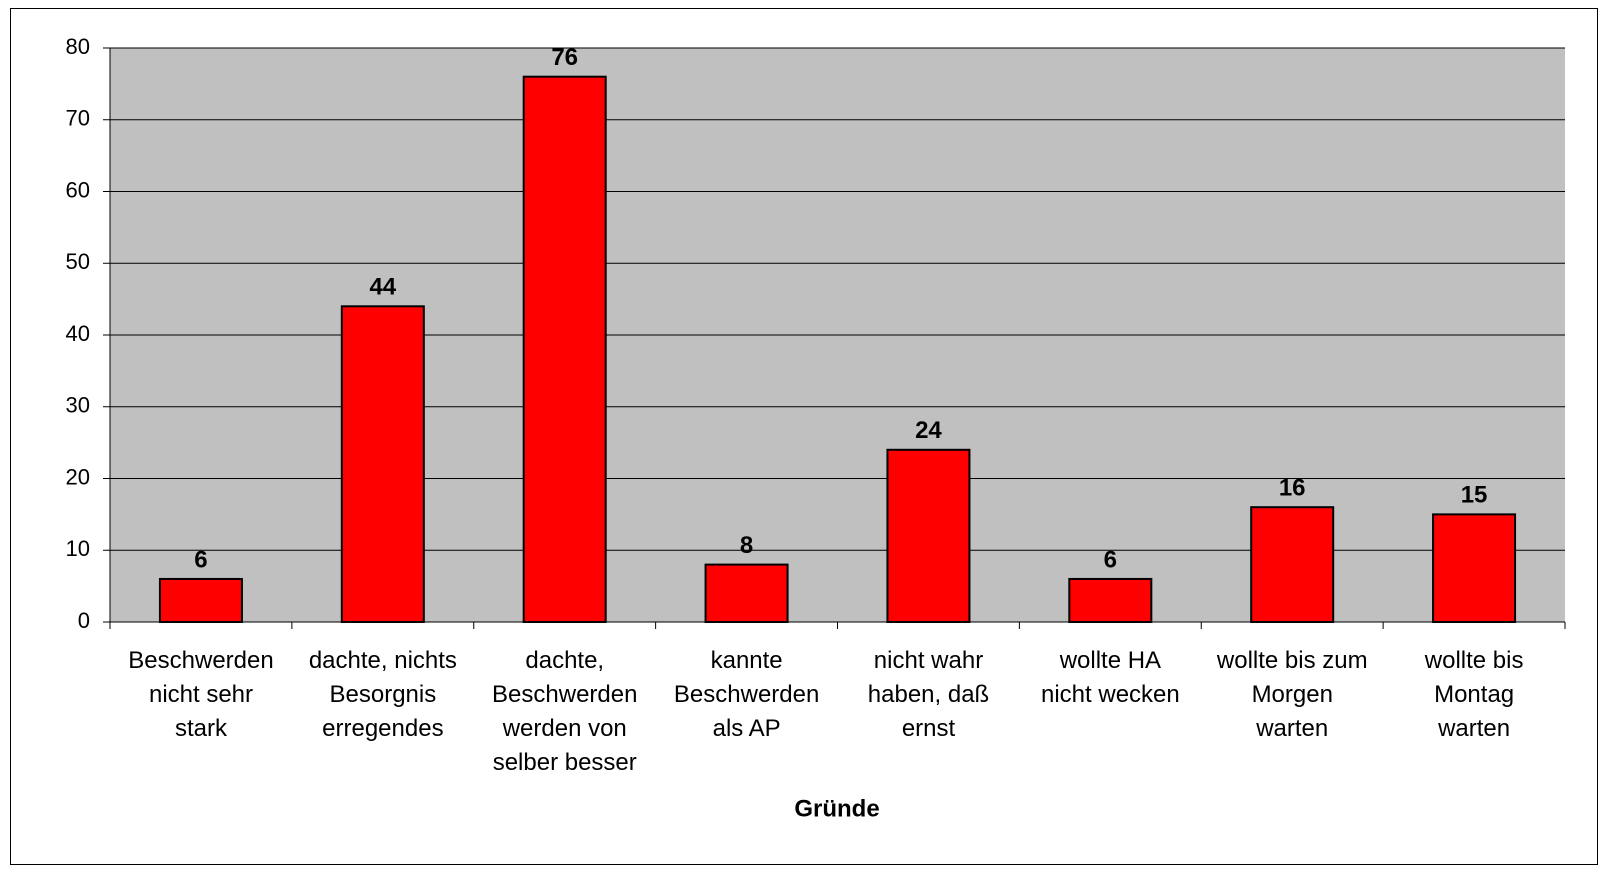  Describe the element at coordinates (78, 476) in the screenshot. I see `y-tick-label: 20` at that location.